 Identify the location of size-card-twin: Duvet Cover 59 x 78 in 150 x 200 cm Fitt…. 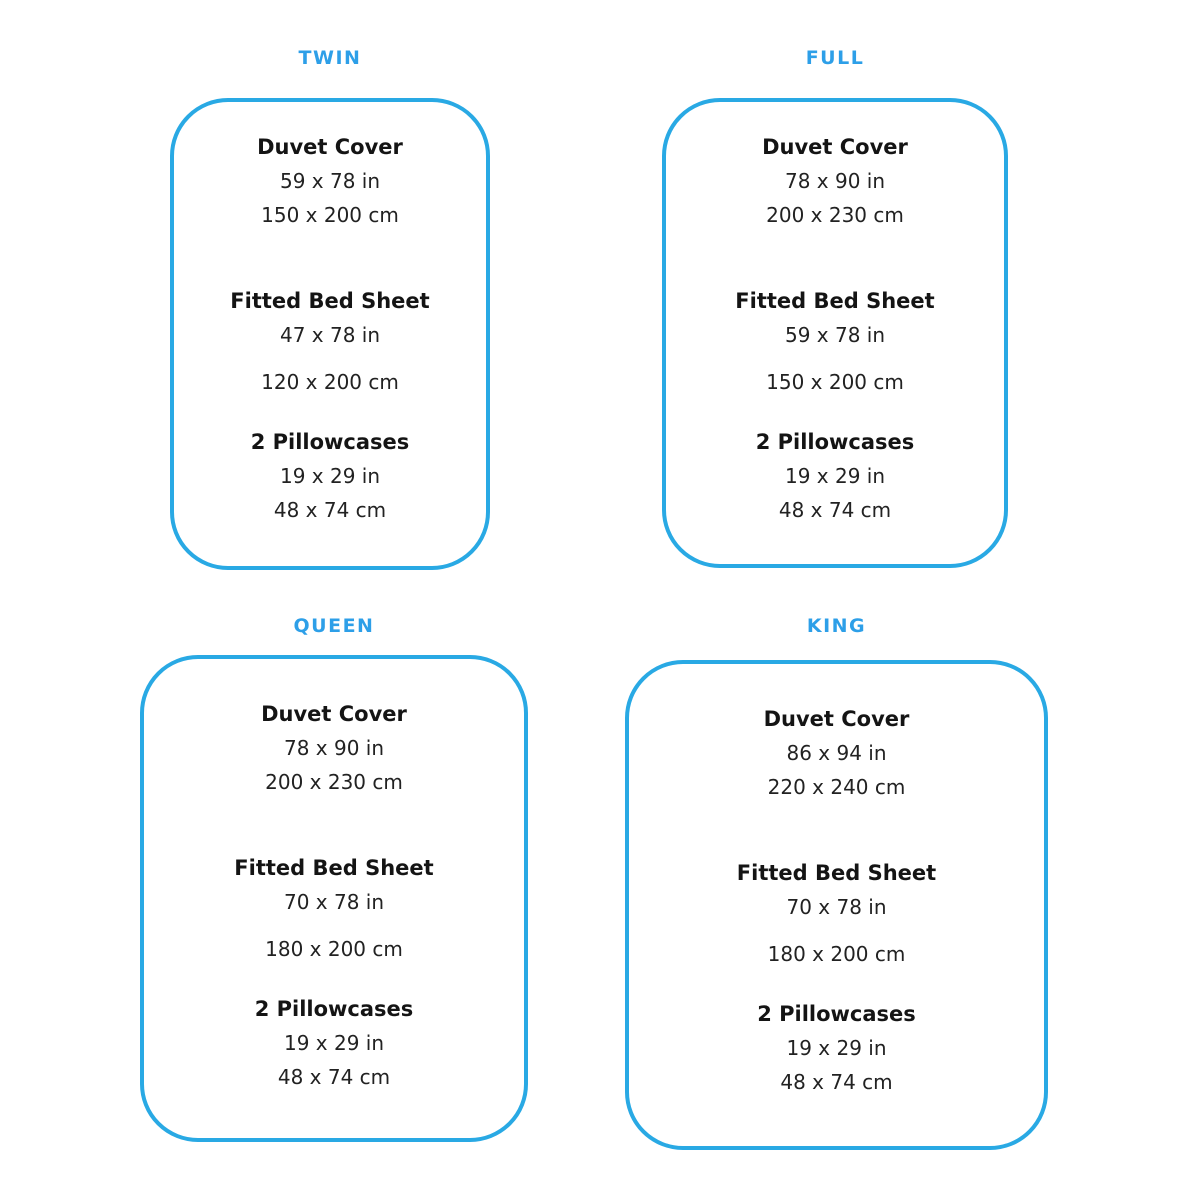
(330, 334).